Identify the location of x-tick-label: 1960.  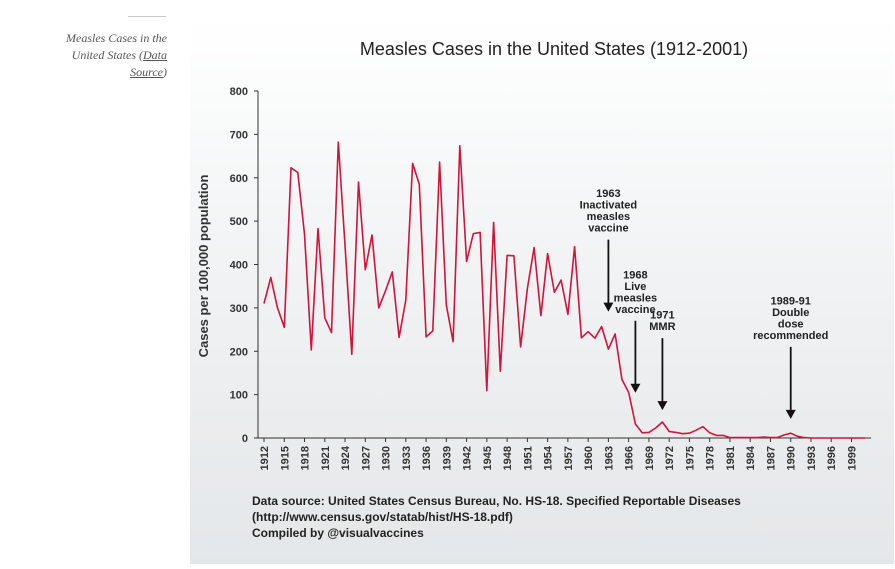
(589, 458).